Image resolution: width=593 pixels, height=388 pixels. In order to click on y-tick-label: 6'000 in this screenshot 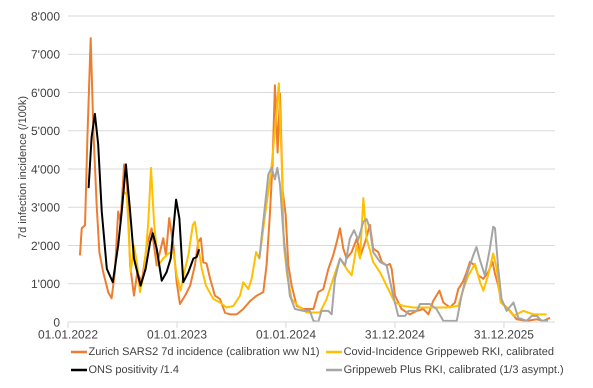, I will do `click(45, 93)`.